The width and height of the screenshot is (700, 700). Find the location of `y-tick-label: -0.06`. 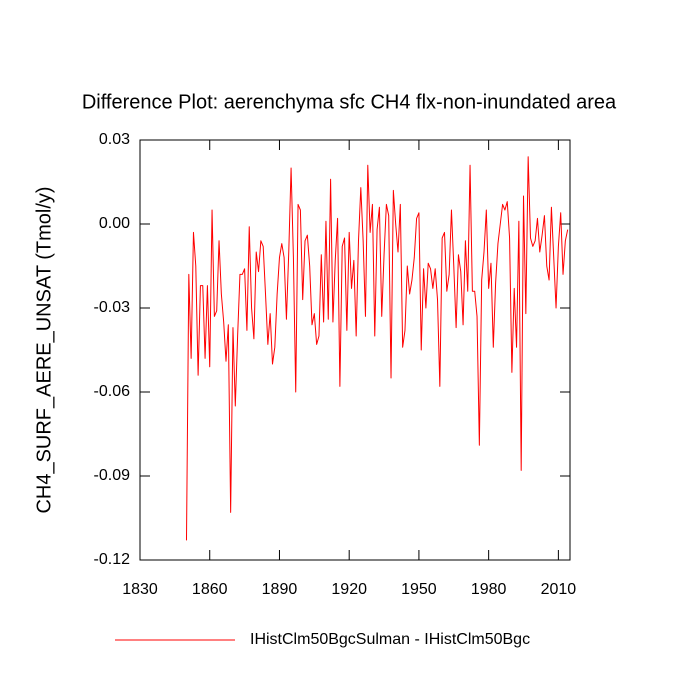

y-tick-label: -0.06 is located at coordinates (112, 391).